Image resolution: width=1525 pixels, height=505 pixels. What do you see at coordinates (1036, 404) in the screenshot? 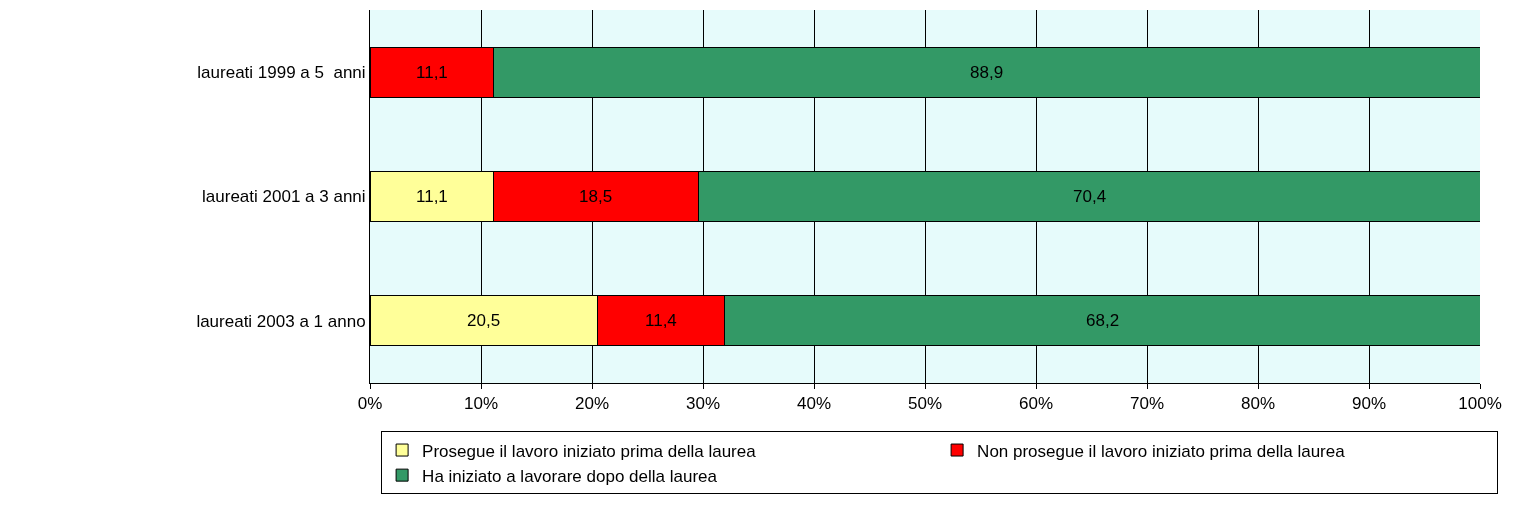
I see `x-tick-label: 60%` at bounding box center [1036, 404].